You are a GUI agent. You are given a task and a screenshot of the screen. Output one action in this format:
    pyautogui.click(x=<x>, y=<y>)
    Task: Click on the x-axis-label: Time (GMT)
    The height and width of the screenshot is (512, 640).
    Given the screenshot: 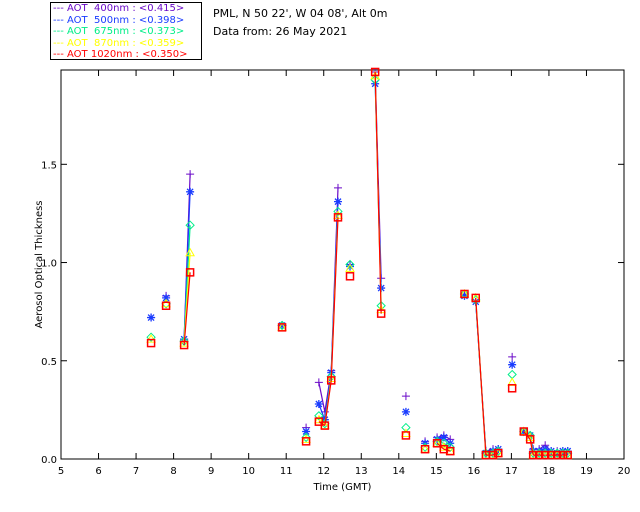 What is the action you would take?
    pyautogui.click(x=342, y=487)
    